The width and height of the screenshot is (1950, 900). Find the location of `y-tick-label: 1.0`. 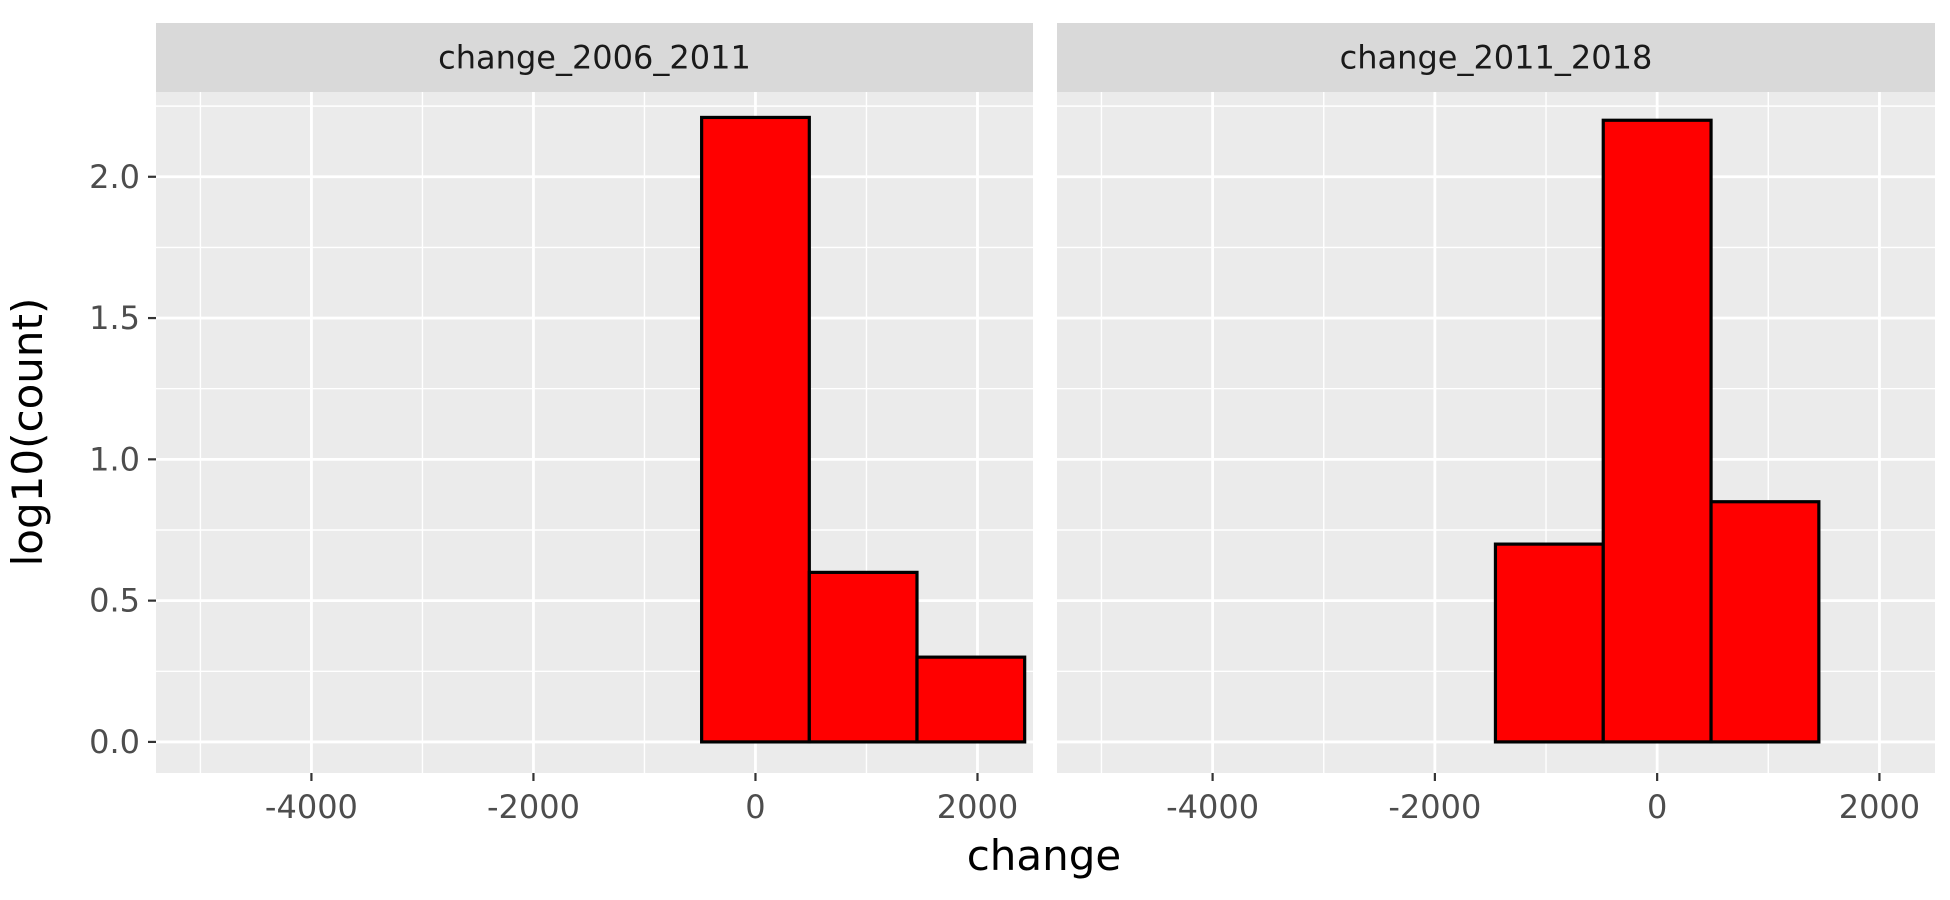

y-tick-label: 1.0 is located at coordinates (114, 459).